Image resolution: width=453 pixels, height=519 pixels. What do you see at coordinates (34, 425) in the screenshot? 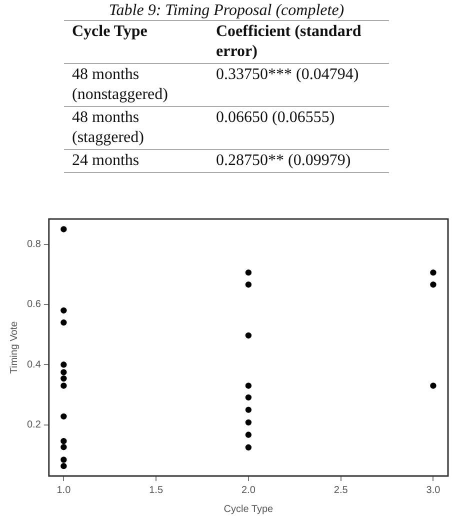
I see `y-tick-label: 0.2` at bounding box center [34, 425].